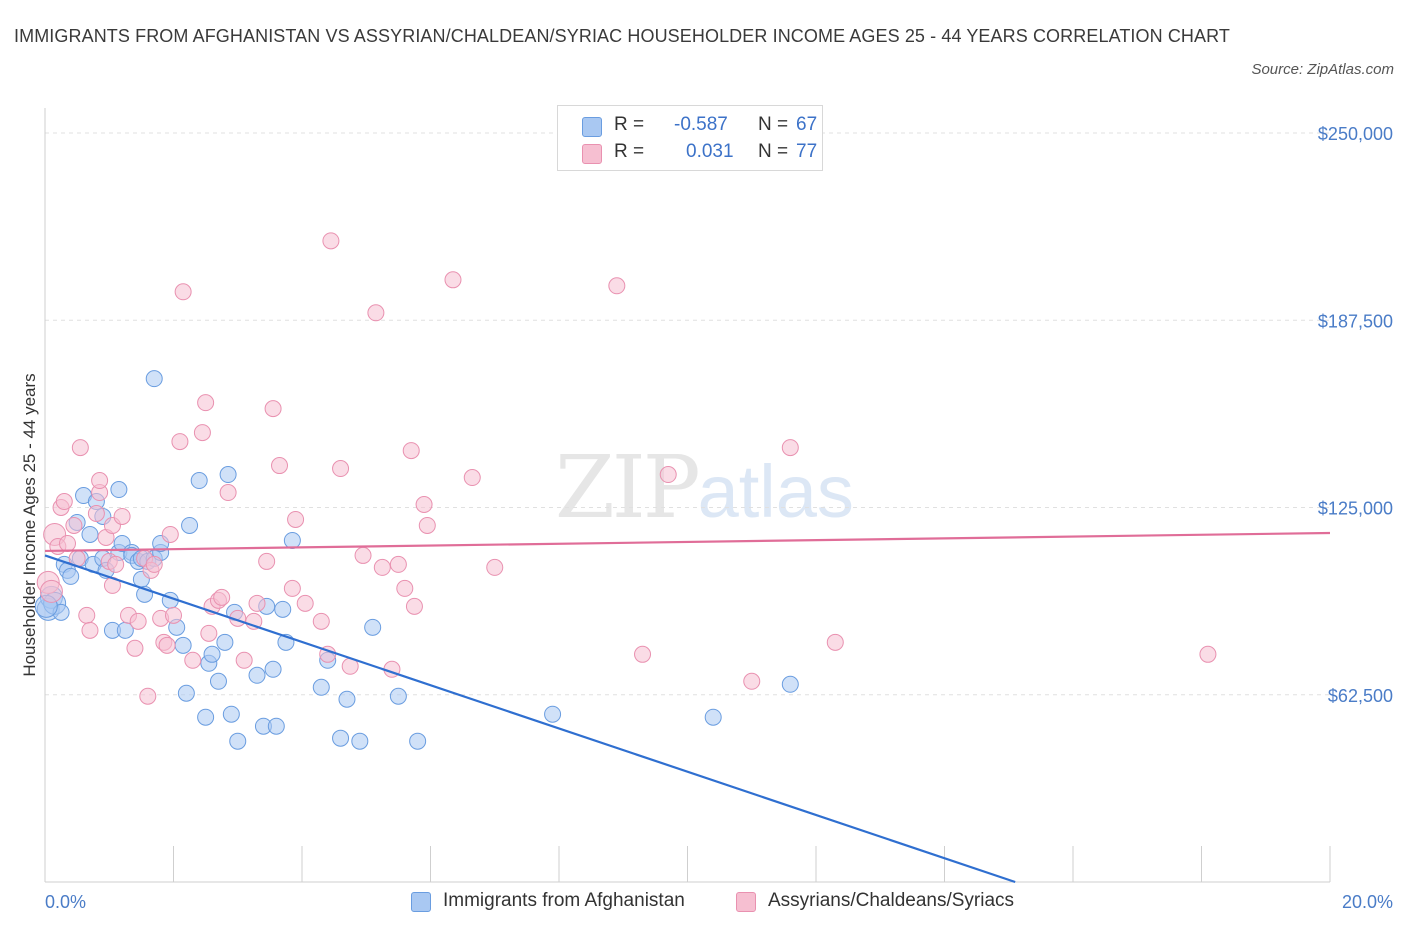 The image size is (1406, 930). Describe the element at coordinates (1355, 321) in the screenshot. I see `y-tick-label: $187,500` at that location.